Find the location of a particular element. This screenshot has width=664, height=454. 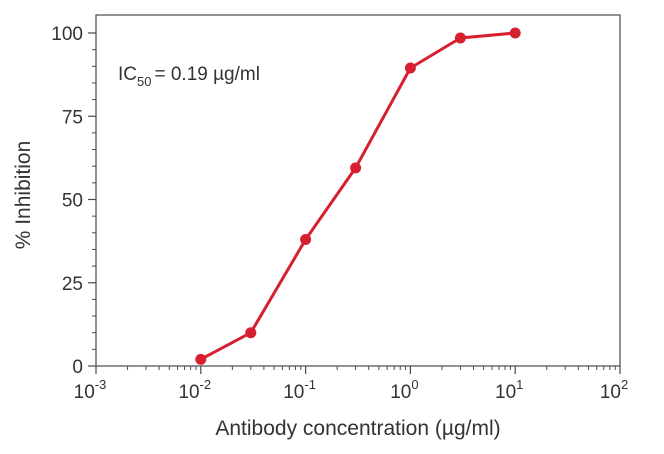

ic50-annotation-prefix: IC is located at coordinates (127, 74).